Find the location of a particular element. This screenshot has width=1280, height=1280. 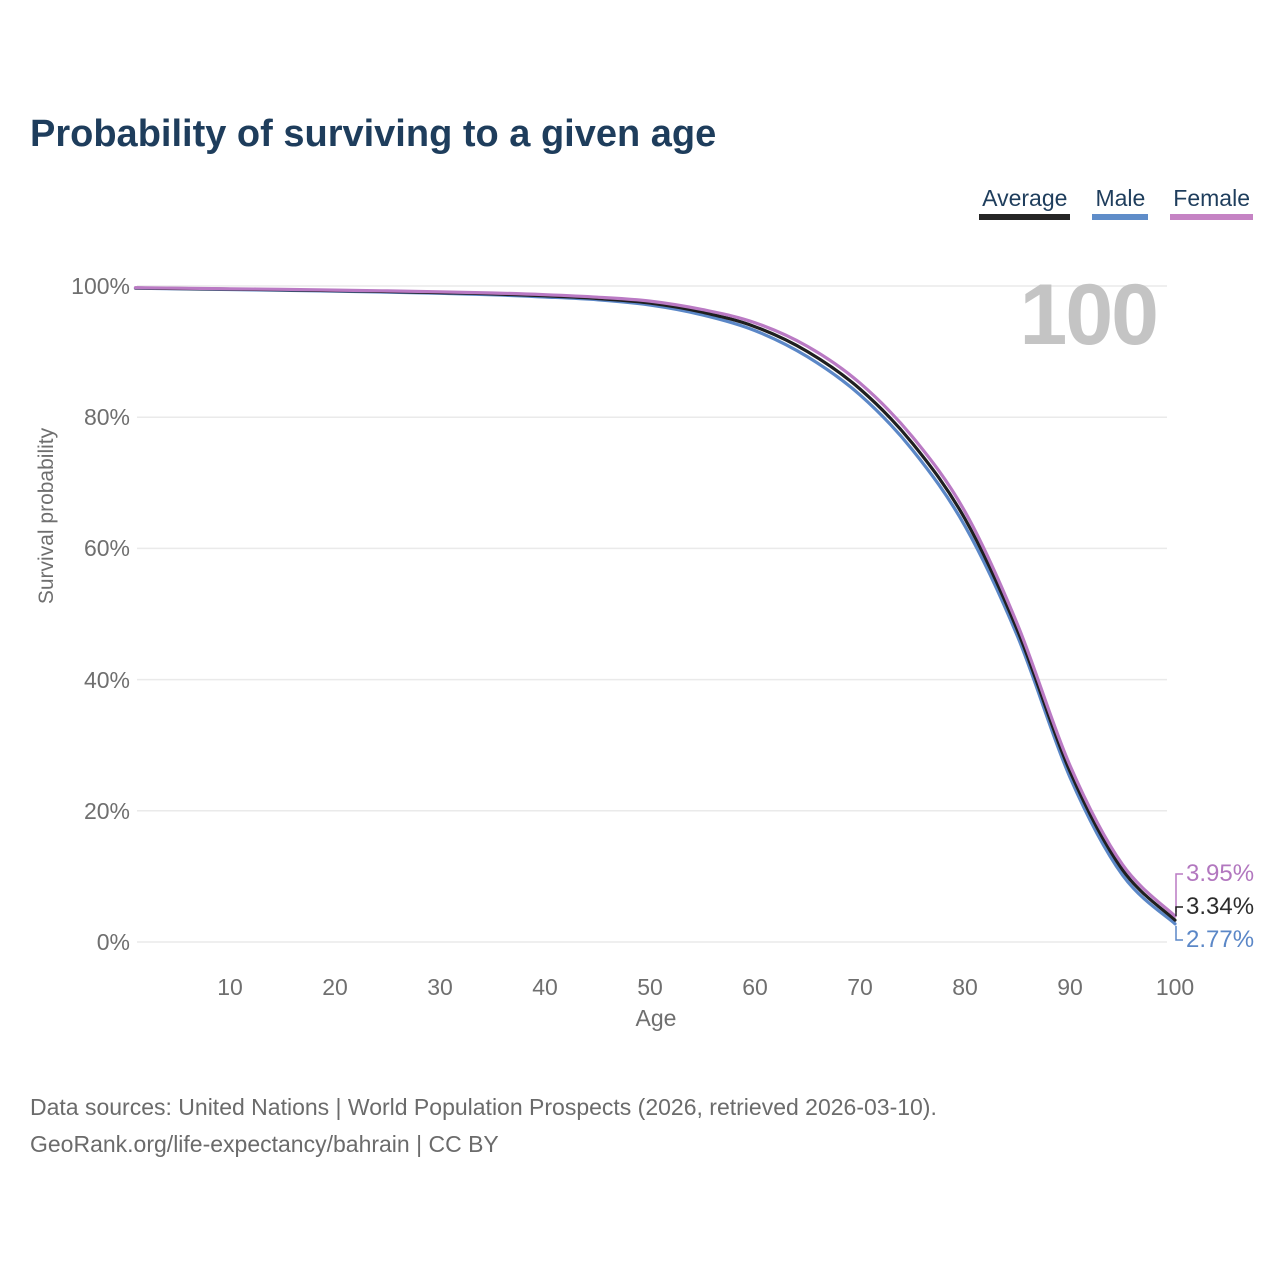

end-label-connector-average is located at coordinates (1179, 911).